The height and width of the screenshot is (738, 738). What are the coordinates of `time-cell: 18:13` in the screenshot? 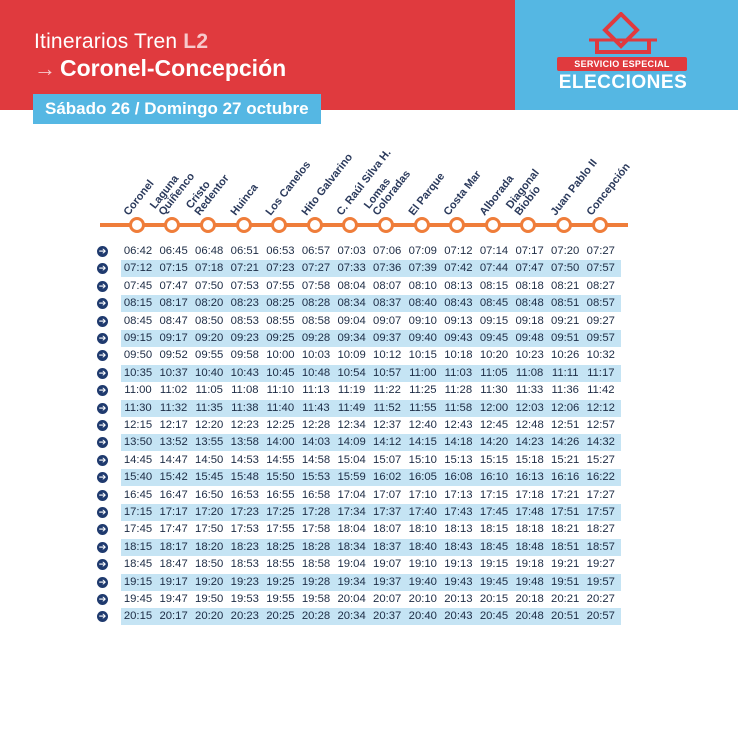 It's located at (458, 529).